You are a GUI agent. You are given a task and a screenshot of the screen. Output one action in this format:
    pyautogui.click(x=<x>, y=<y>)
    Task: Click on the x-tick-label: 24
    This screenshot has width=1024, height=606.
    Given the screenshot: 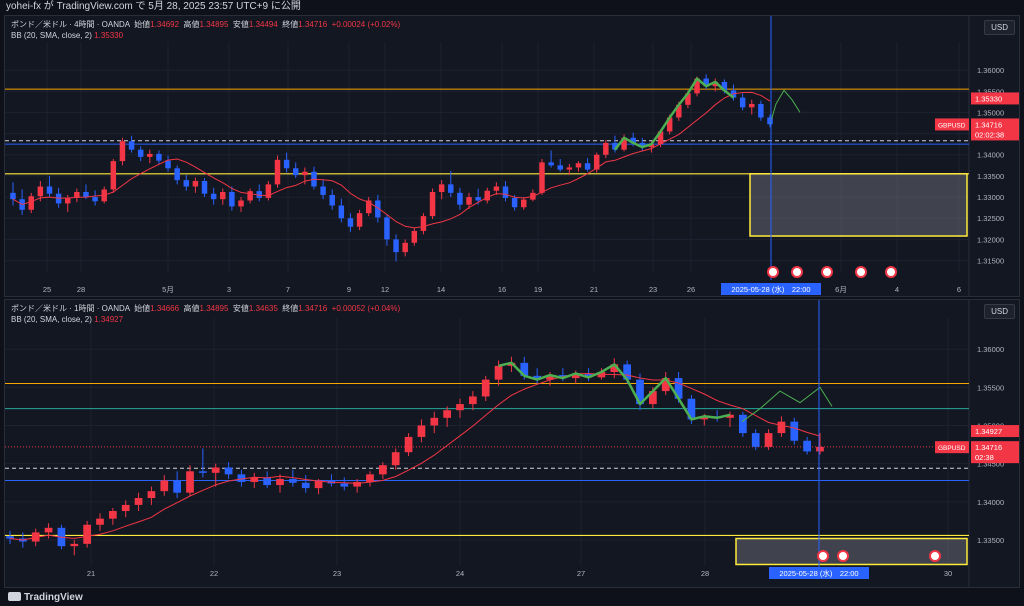 What is the action you would take?
    pyautogui.click(x=460, y=573)
    